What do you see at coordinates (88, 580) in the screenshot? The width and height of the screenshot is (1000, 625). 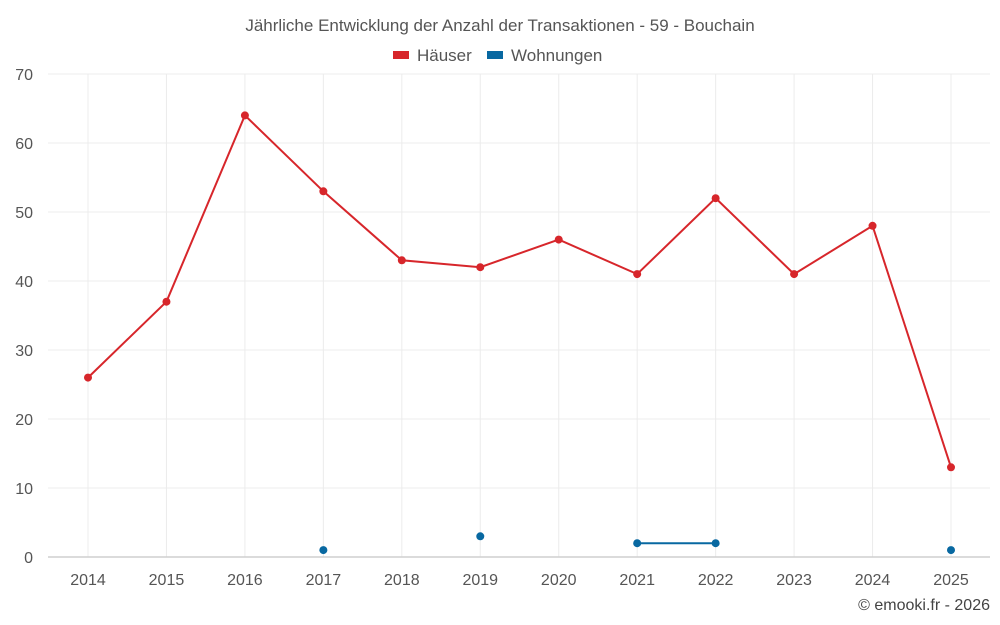 I see `x-tick-label: 2014` at bounding box center [88, 580].